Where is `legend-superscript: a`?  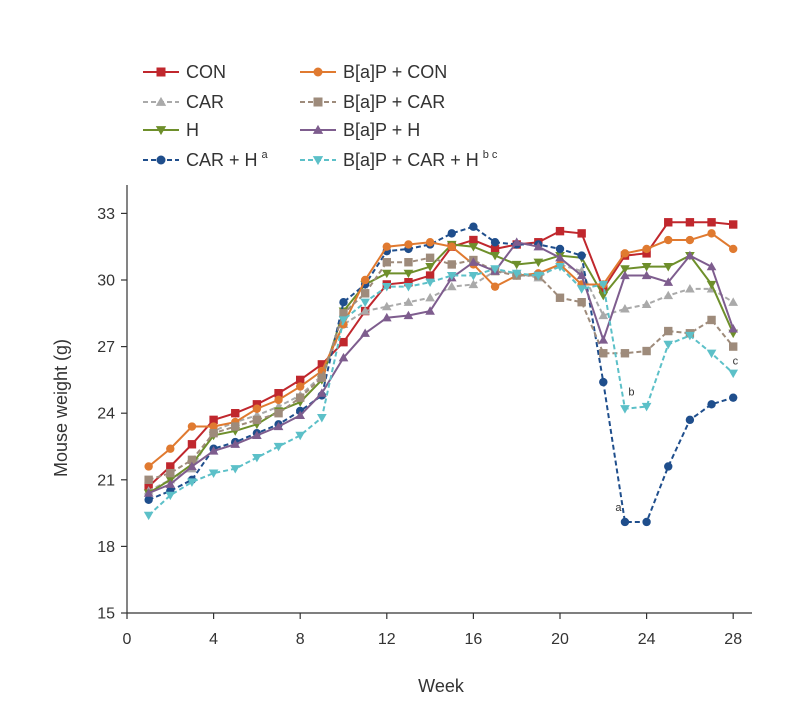 legend-superscript: a is located at coordinates (265, 155).